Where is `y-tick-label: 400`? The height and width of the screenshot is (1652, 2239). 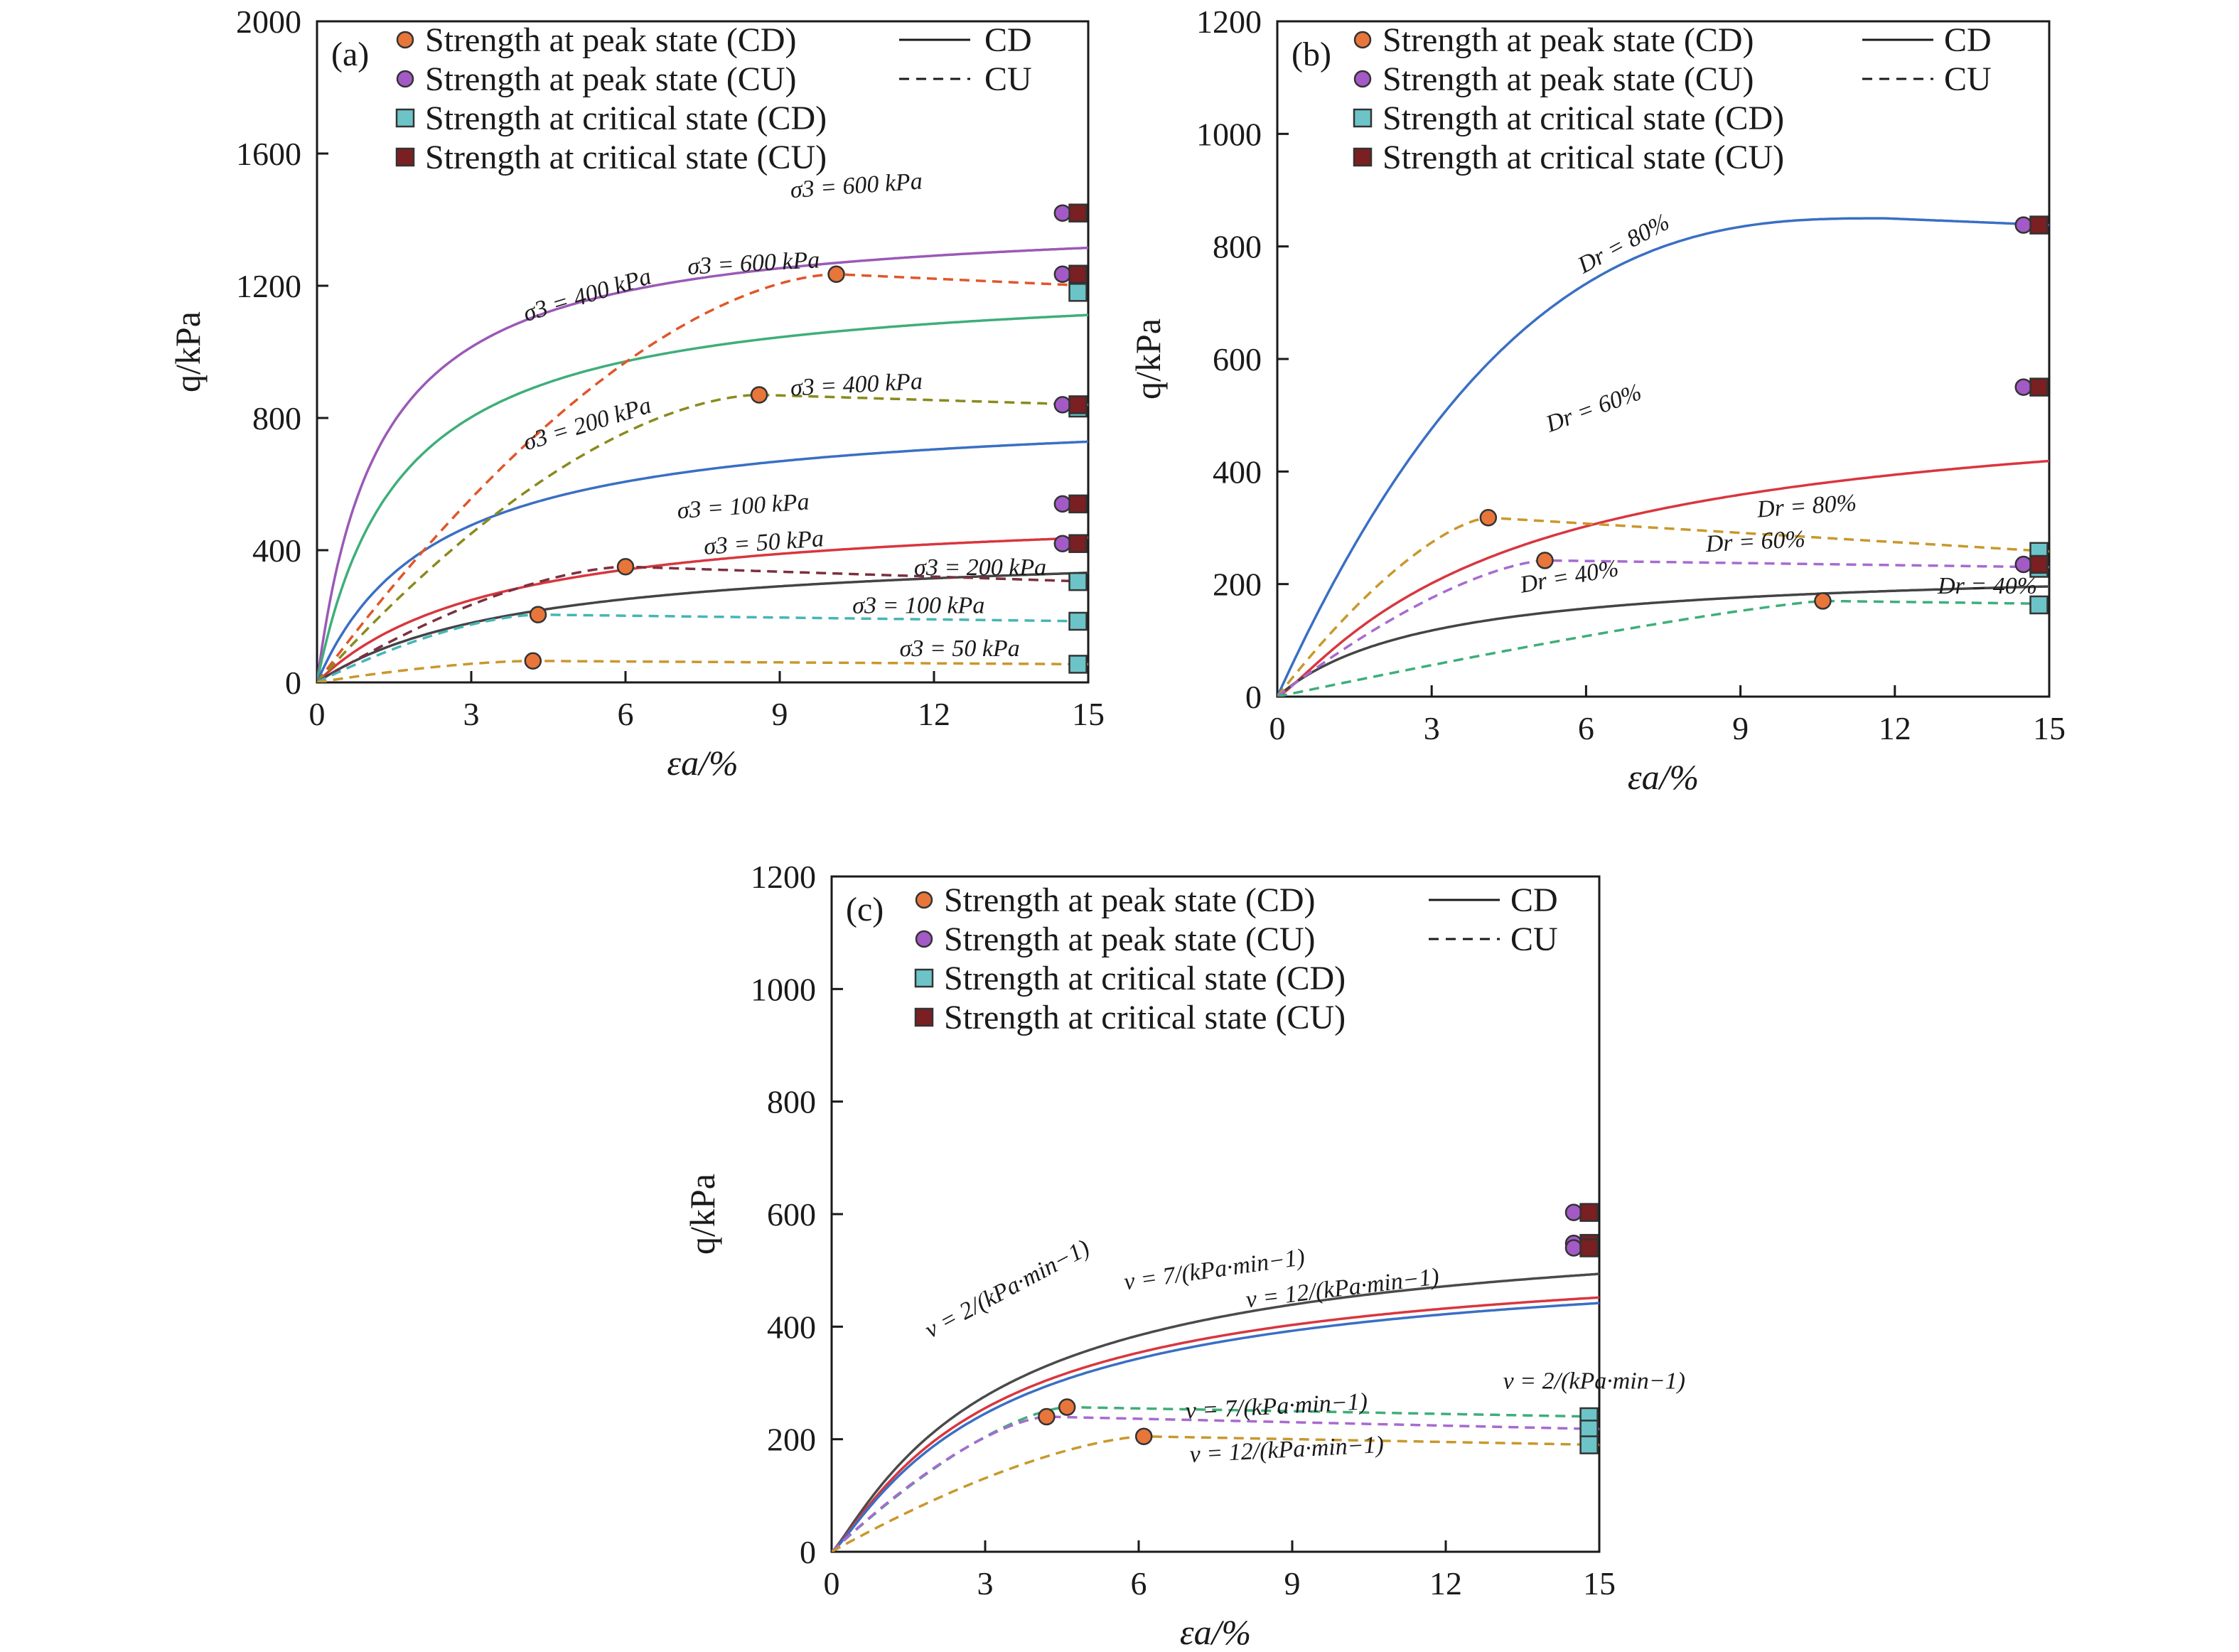
y-tick-label: 400 is located at coordinates (276, 550).